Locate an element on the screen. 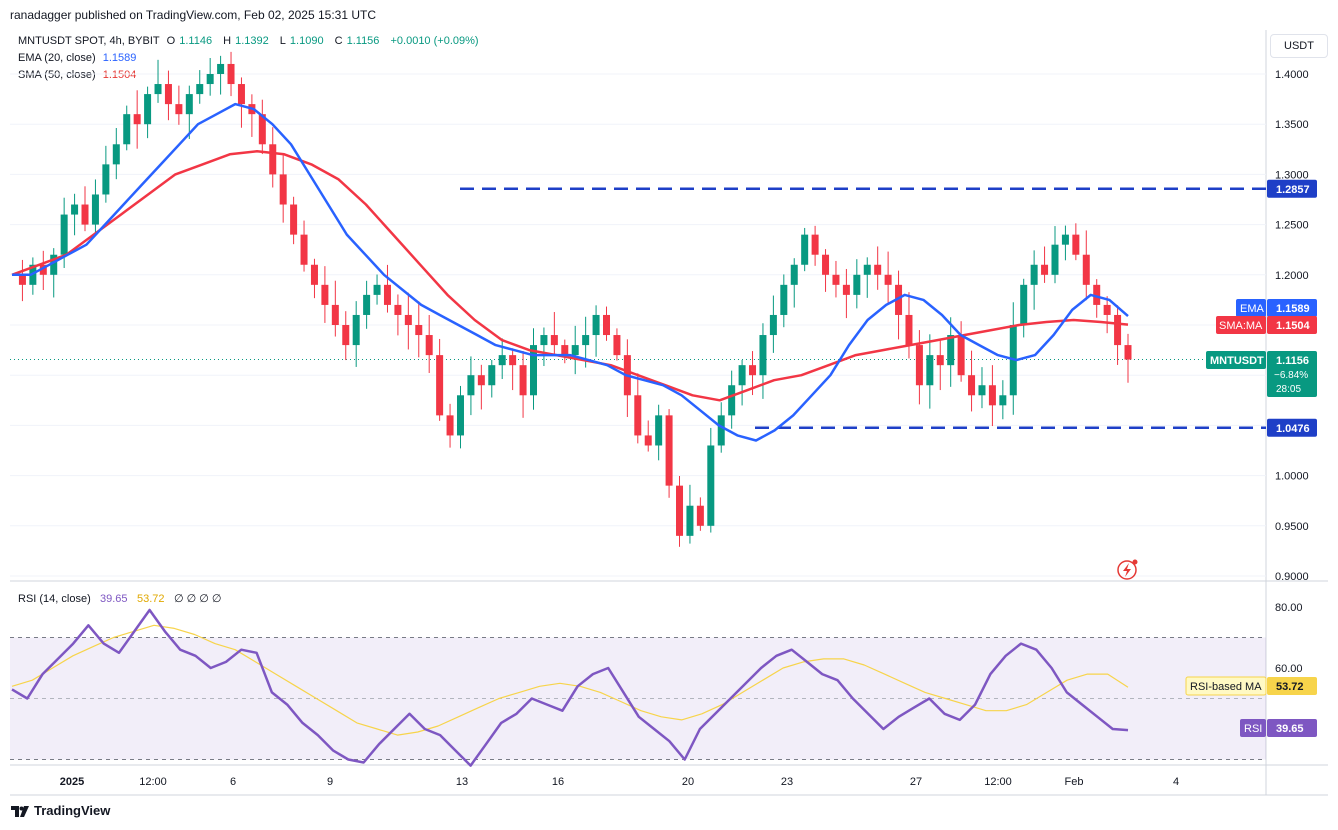 The width and height of the screenshot is (1338, 830). time-tick: 12:00 is located at coordinates (998, 782).